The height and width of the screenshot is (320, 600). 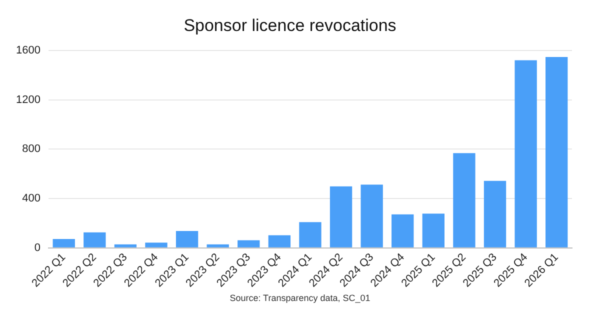 I want to click on y-tick-label: 0, so click(x=37, y=248).